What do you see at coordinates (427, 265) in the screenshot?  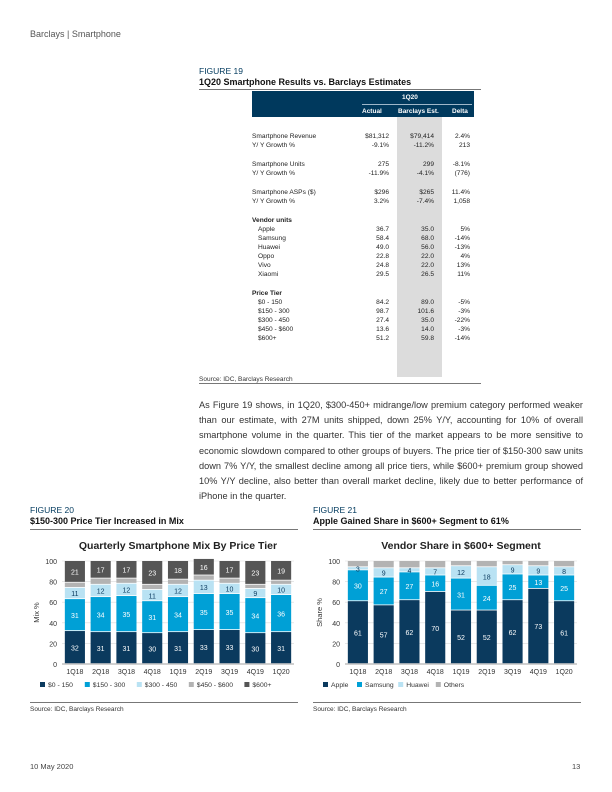 I see `row-est-value: 22.0` at bounding box center [427, 265].